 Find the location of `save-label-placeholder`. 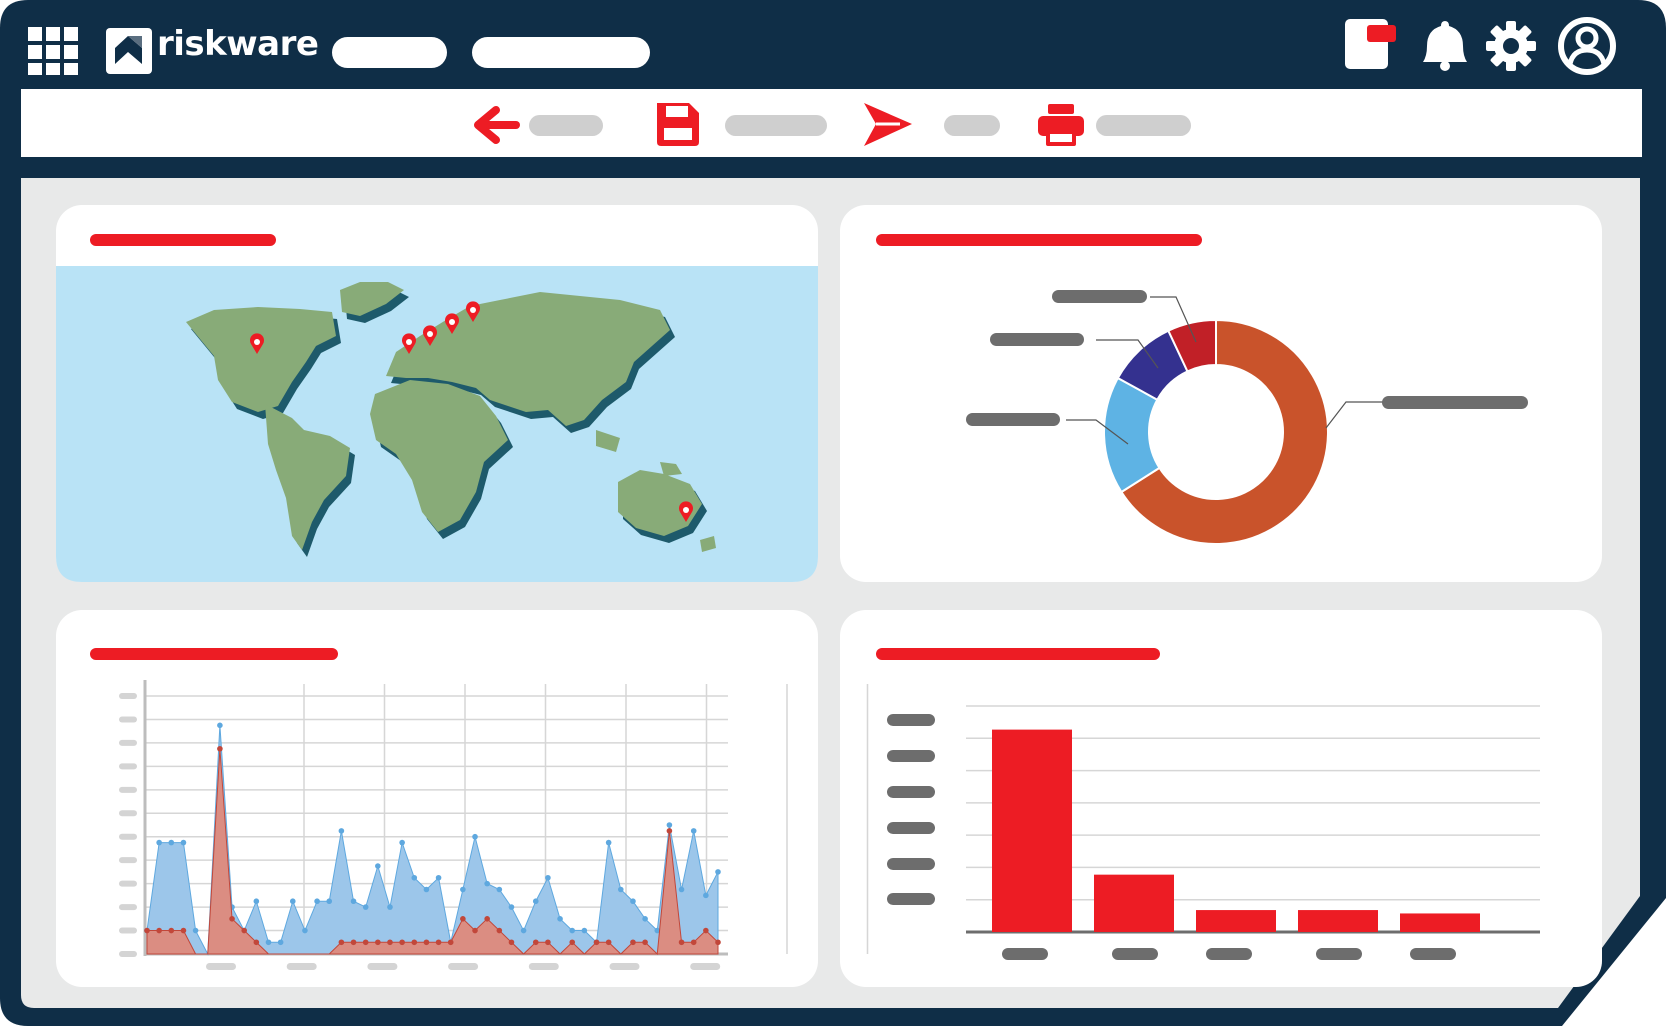

save-label-placeholder is located at coordinates (776, 125).